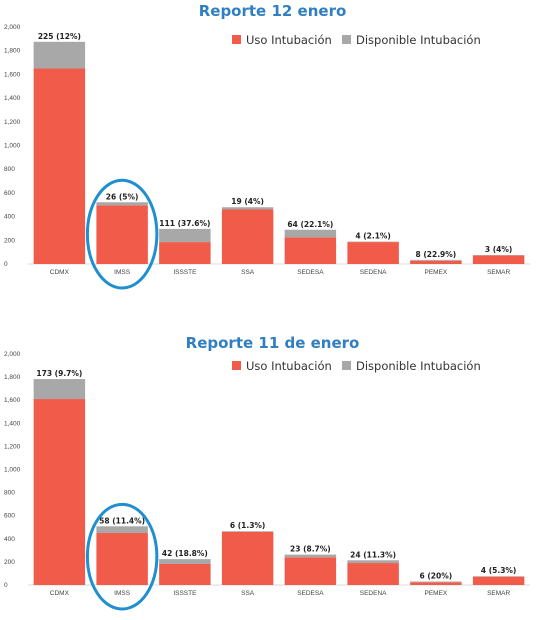 This screenshot has width=545, height=620. I want to click on data-label: 24 (11.3%), so click(373, 554).